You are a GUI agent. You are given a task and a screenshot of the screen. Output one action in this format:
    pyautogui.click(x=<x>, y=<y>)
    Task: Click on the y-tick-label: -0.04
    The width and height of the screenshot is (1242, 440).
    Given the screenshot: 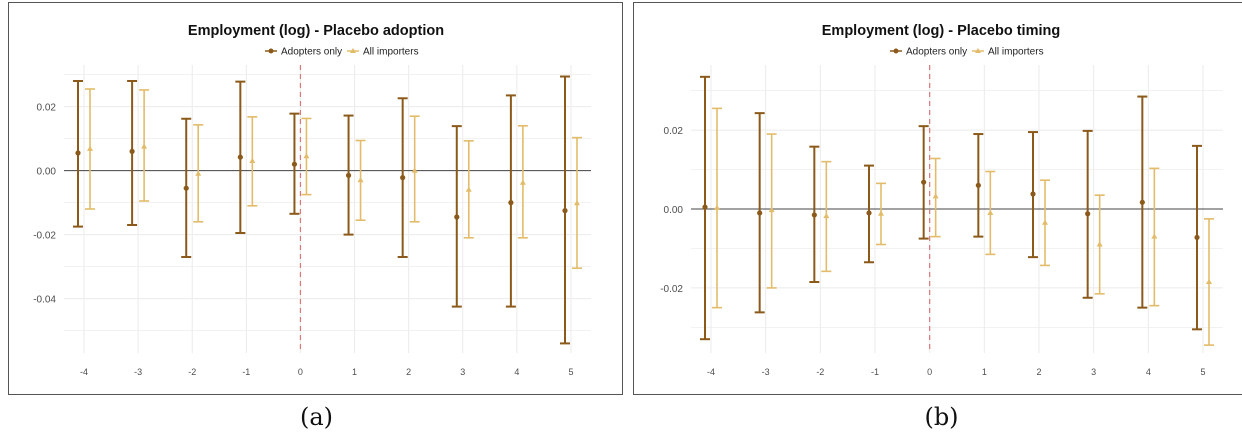 What is the action you would take?
    pyautogui.click(x=44, y=300)
    